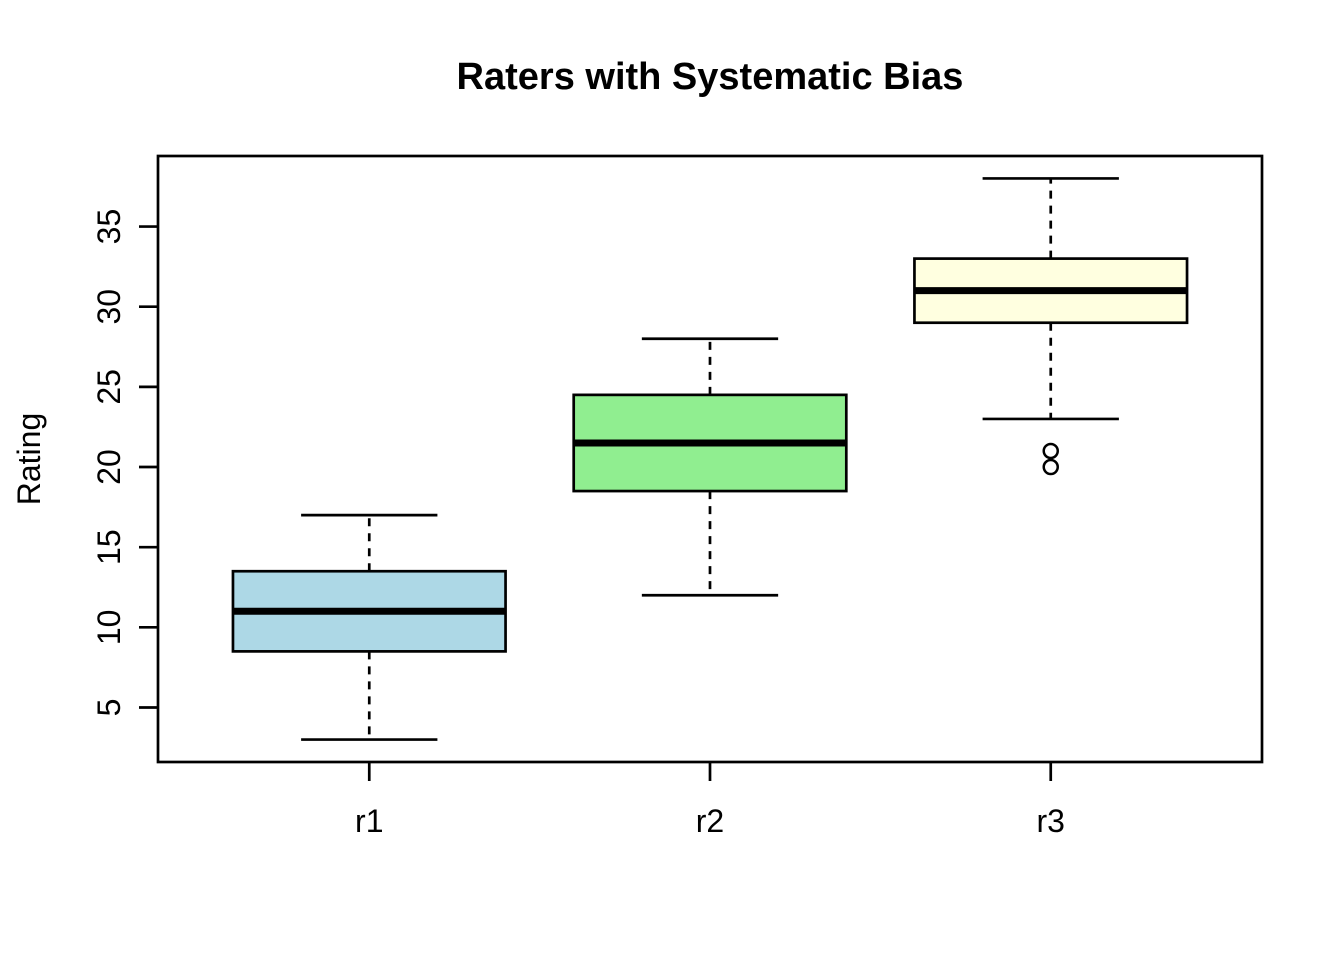 The height and width of the screenshot is (960, 1344). Describe the element at coordinates (29, 459) in the screenshot. I see `y-axis-title: Rating` at that location.